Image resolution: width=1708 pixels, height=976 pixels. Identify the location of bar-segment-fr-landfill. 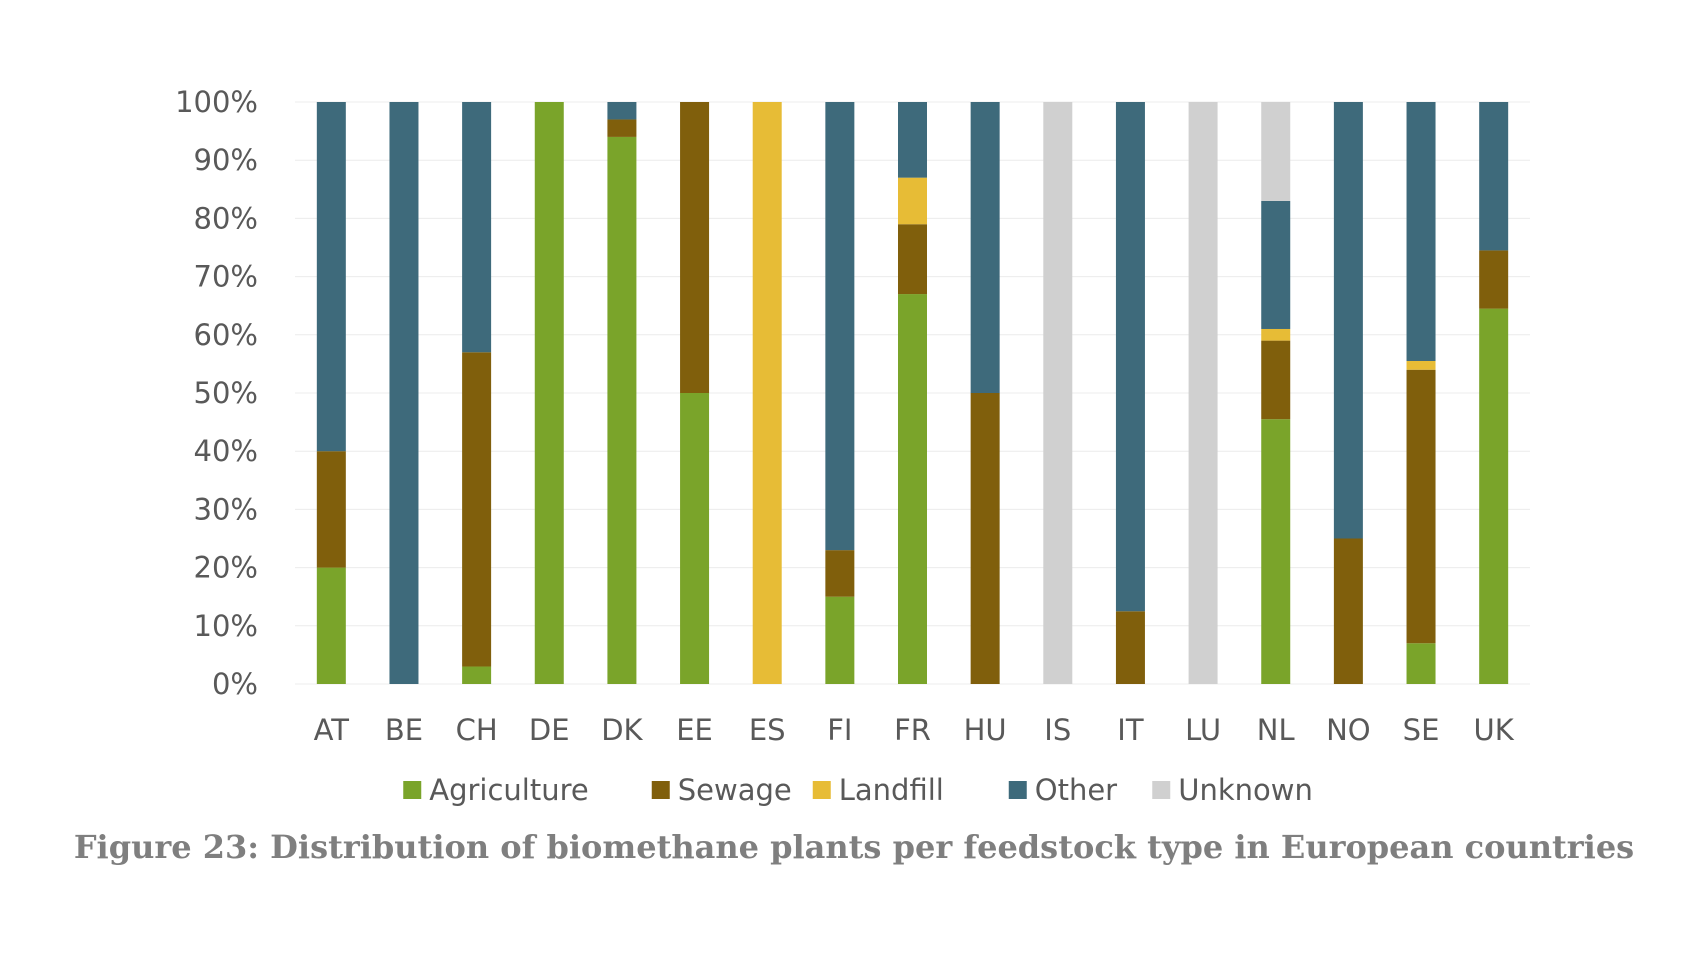
(912, 201).